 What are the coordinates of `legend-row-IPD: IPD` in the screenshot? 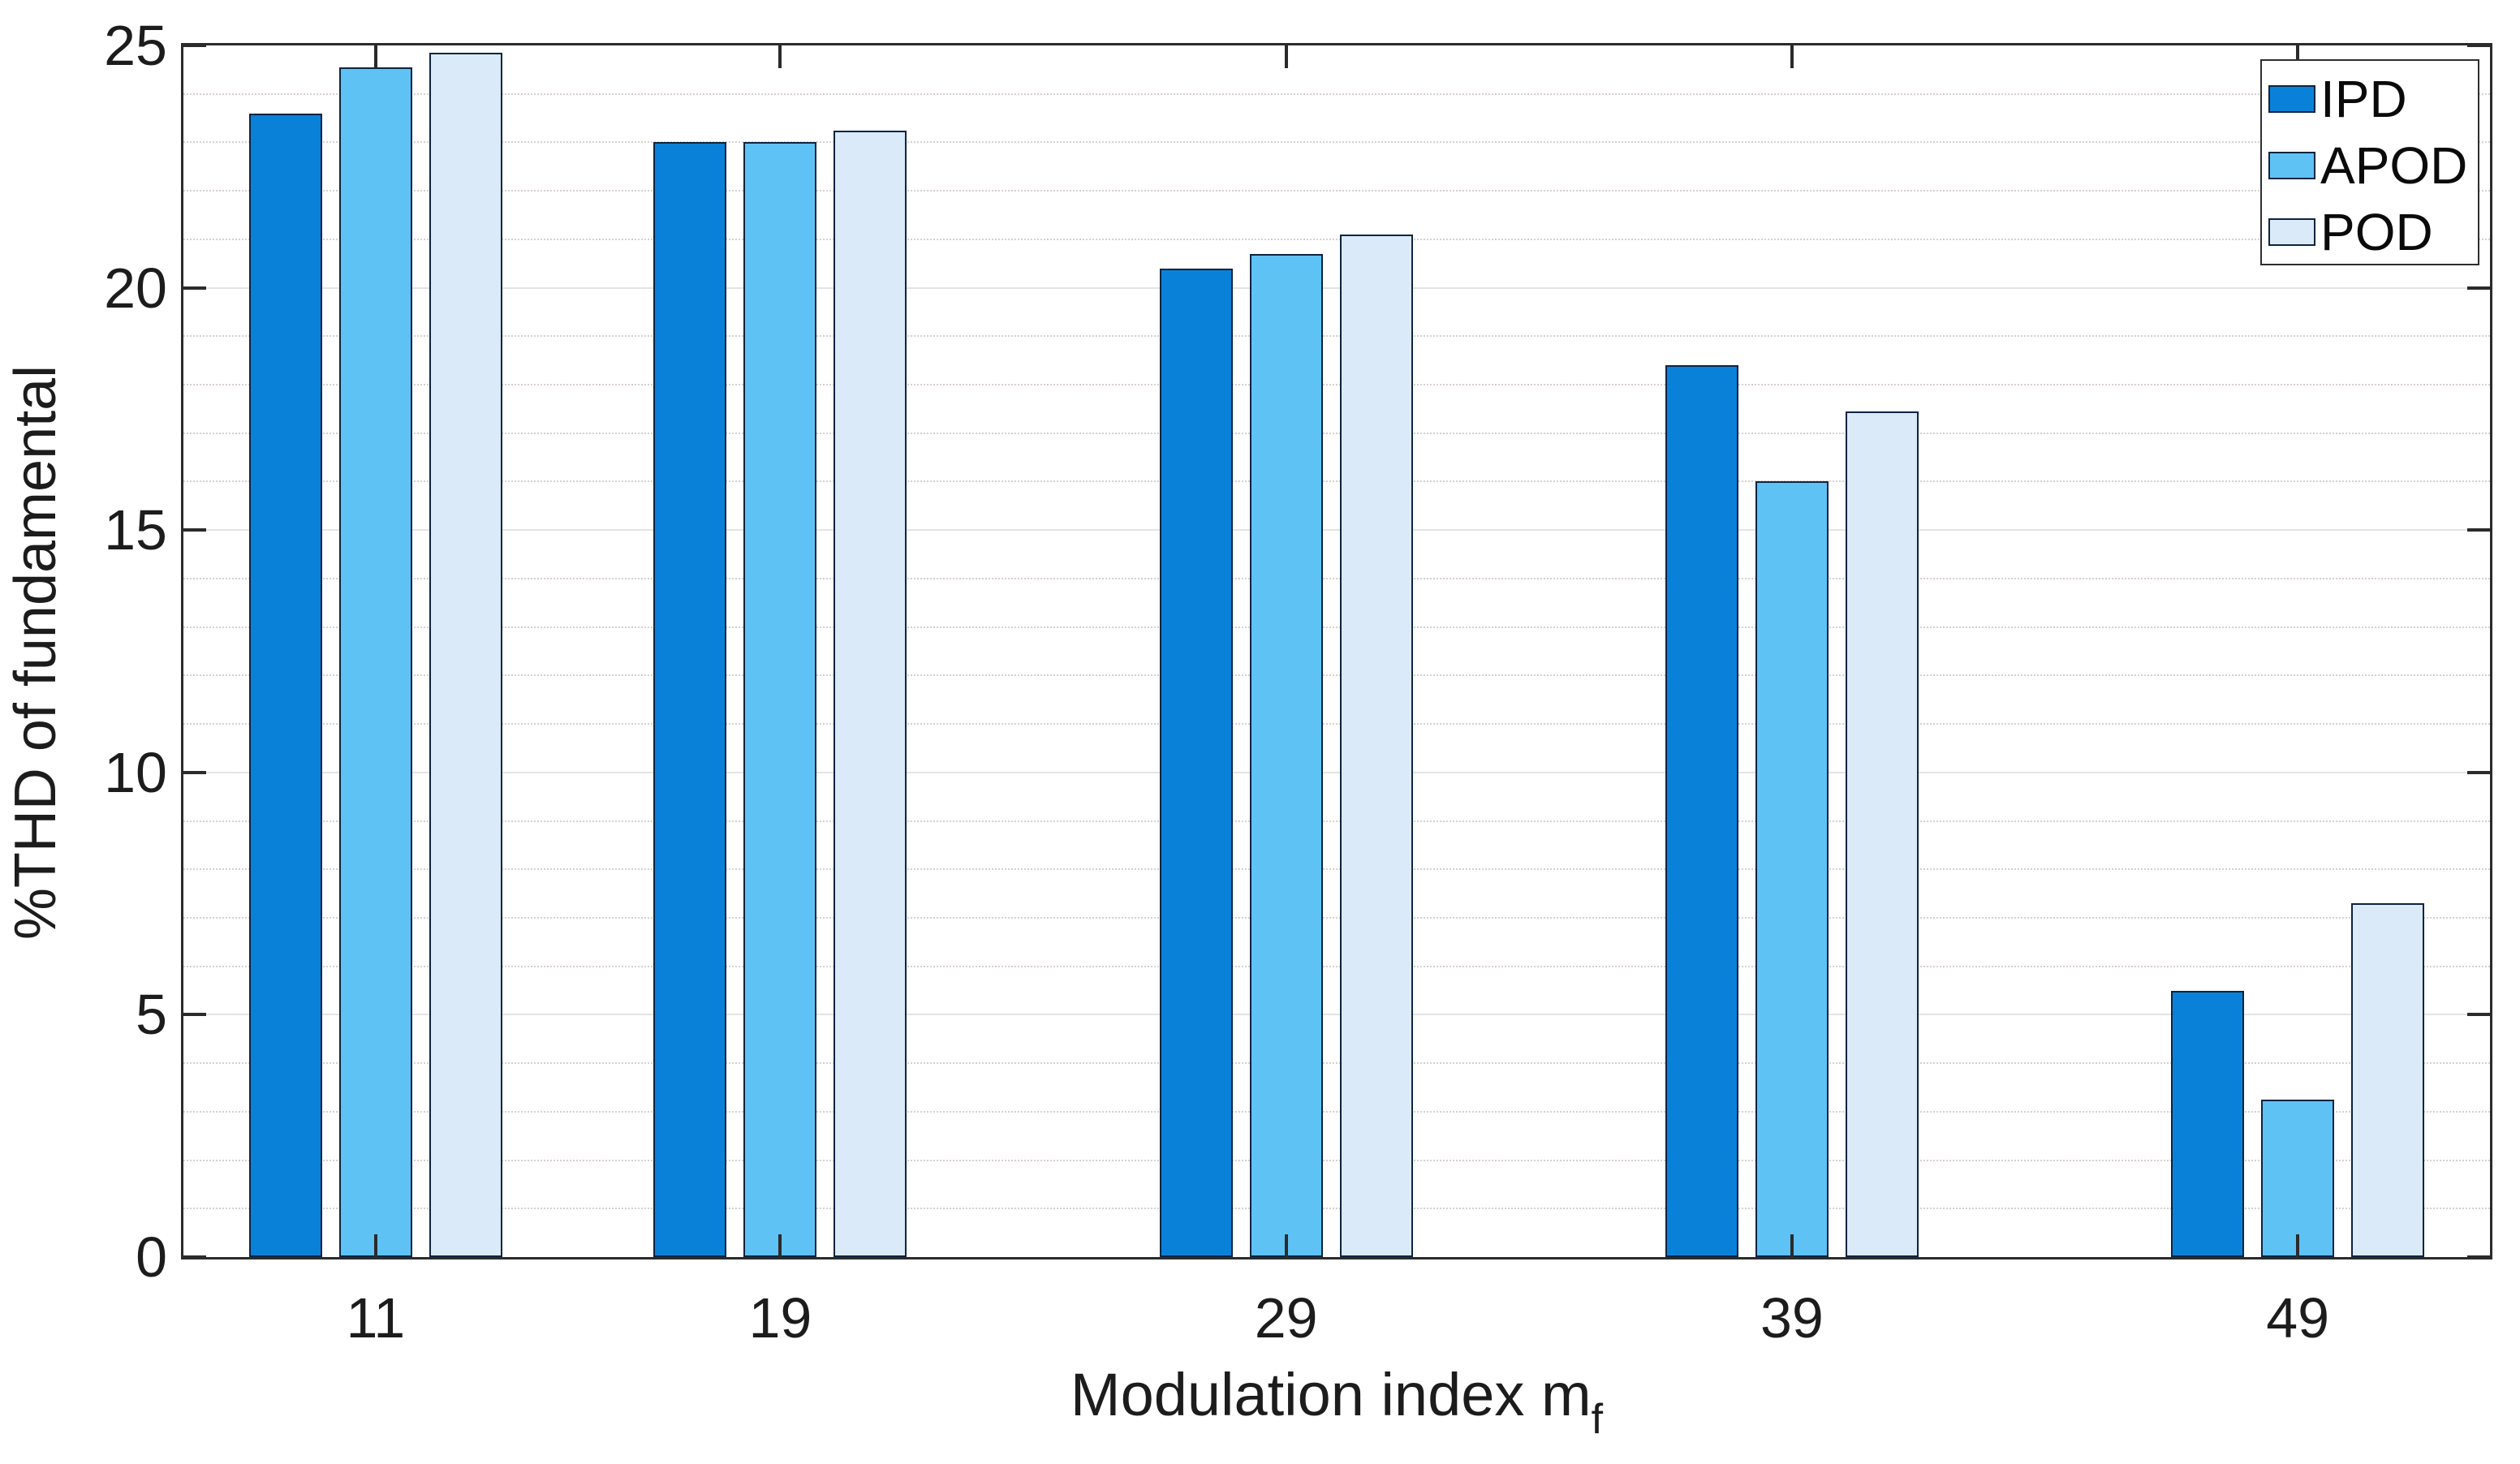 It's located at (2370, 99).